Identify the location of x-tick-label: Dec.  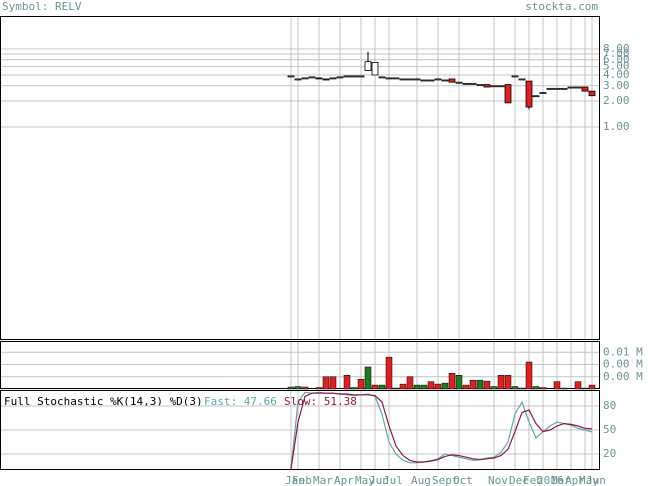
(519, 480).